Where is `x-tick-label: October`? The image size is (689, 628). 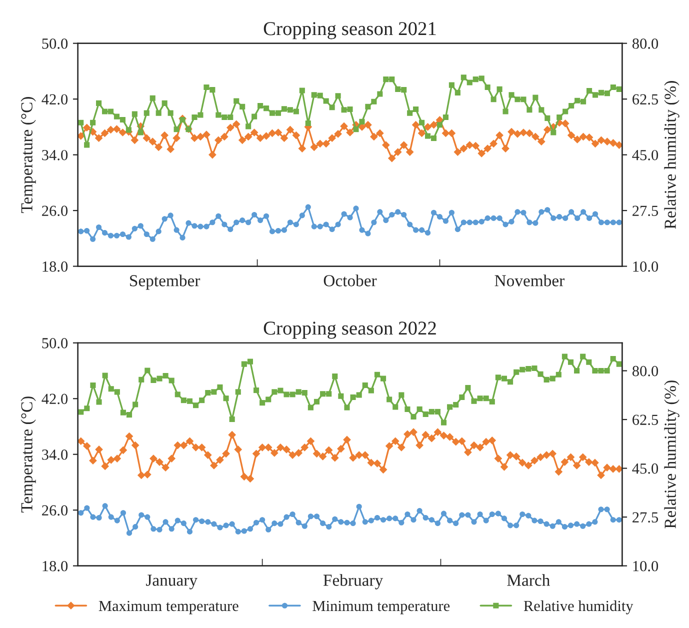
x-tick-label: October is located at coordinates (350, 280).